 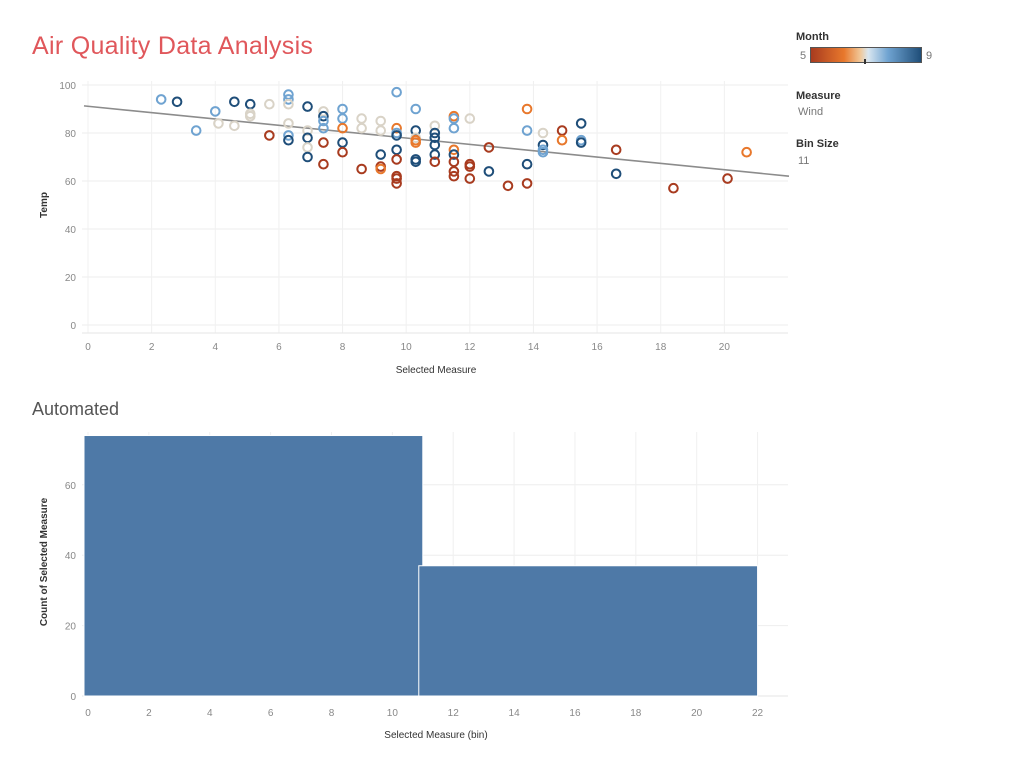 What do you see at coordinates (67, 86) in the screenshot?
I see `scatter-y-tick-label: 100` at bounding box center [67, 86].